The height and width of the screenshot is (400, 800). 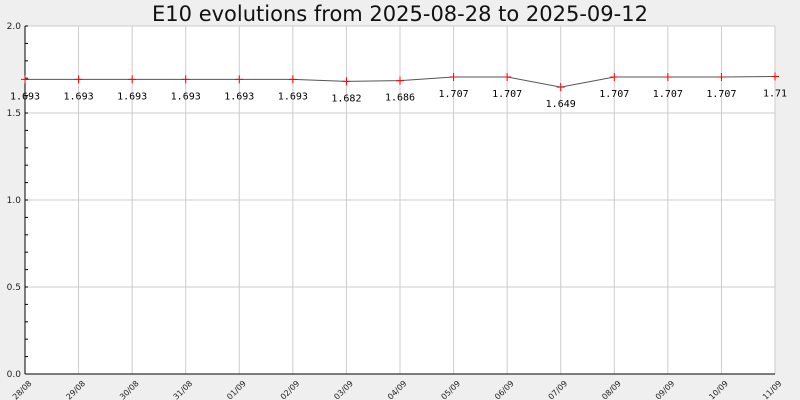 What do you see at coordinates (558, 389) in the screenshot?
I see `x-tick-label: 07/09` at bounding box center [558, 389].